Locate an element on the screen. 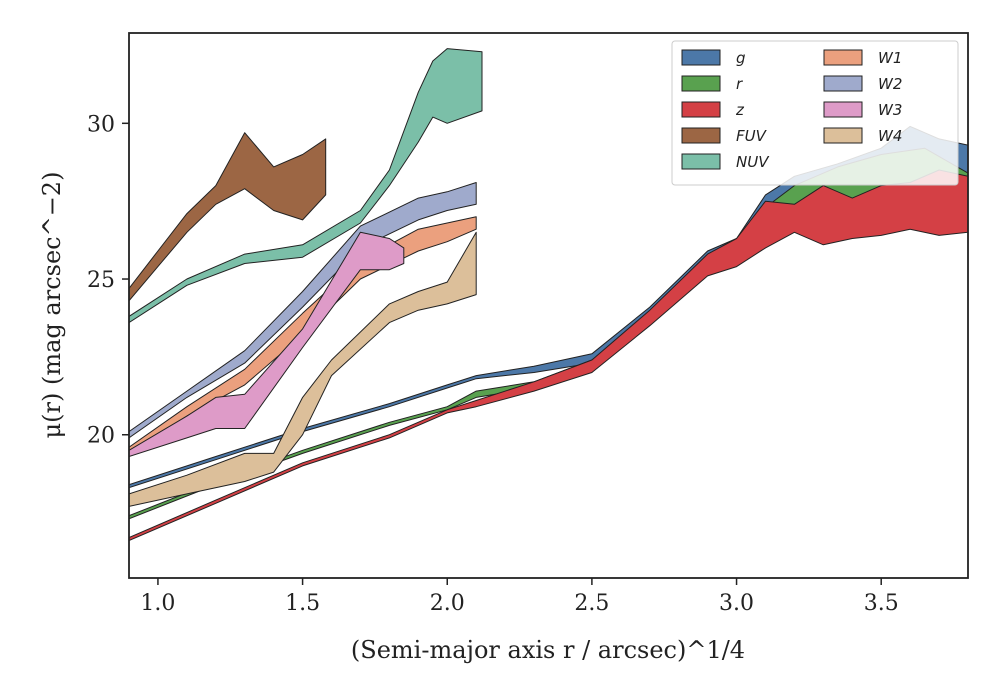 The image size is (1000, 700). x-tick-label: 3.5 is located at coordinates (881, 603).